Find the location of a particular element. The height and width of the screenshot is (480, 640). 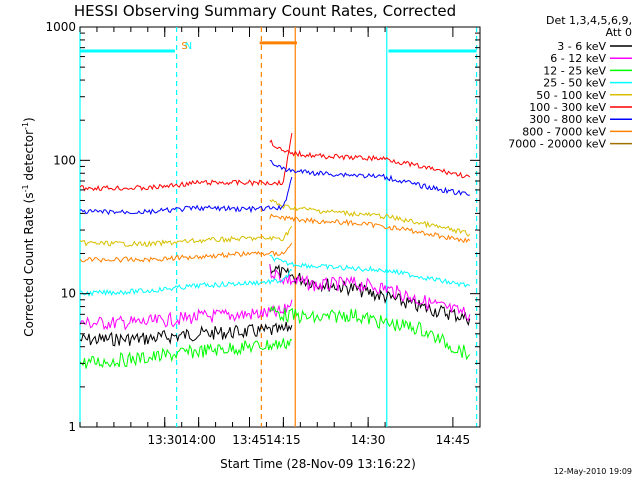

legend-header-attenuator: Att 0 is located at coordinates (619, 32).